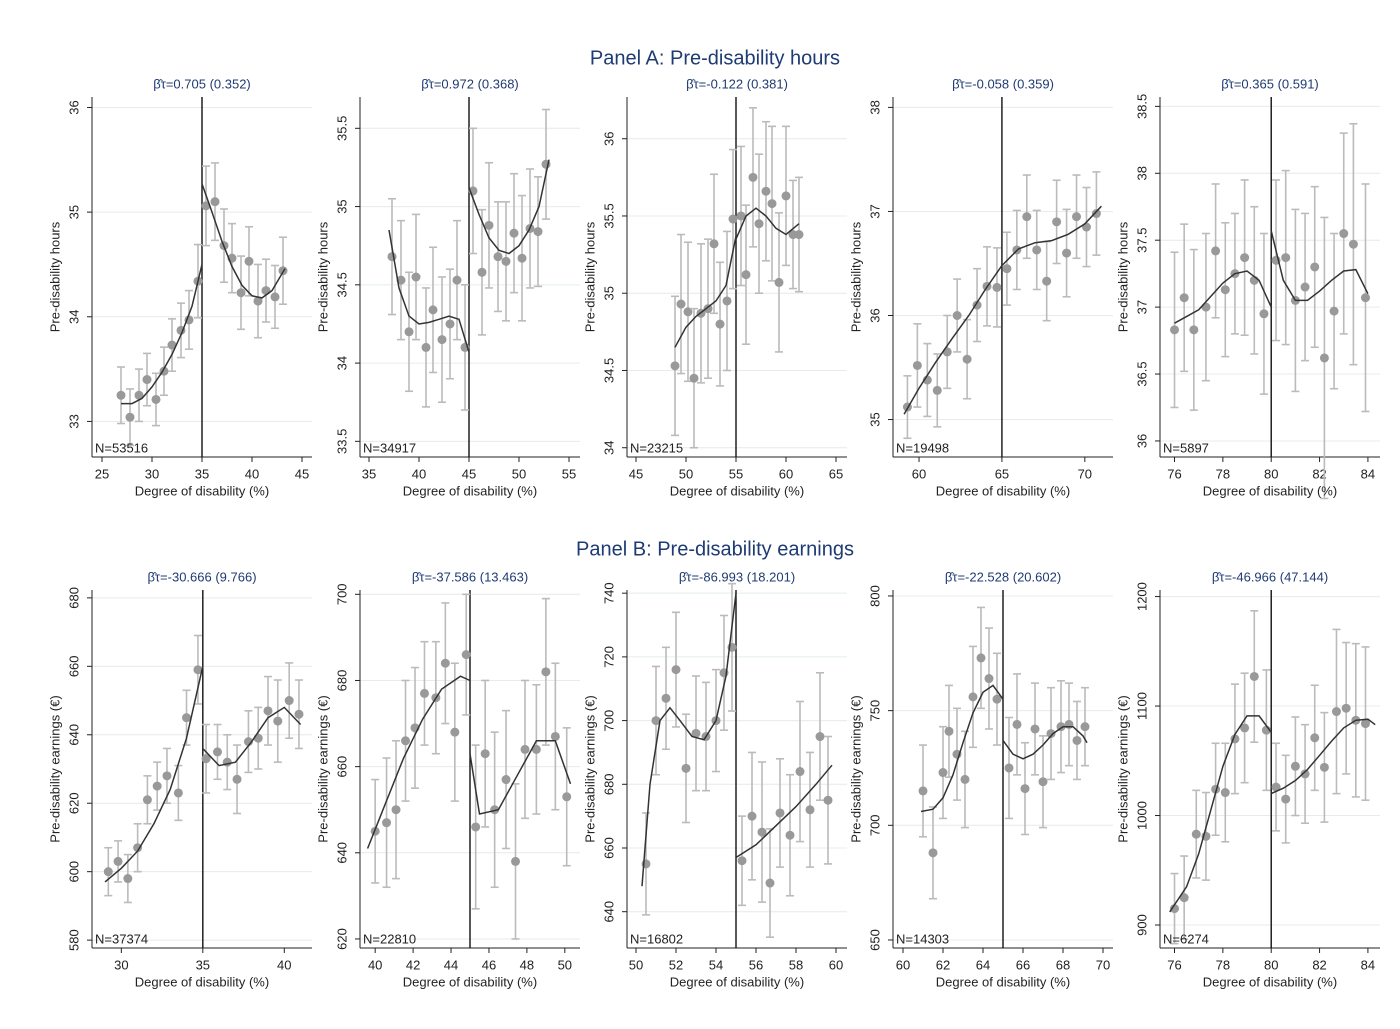  I want to click on y-tick-label: 1100, so click(1141, 706).